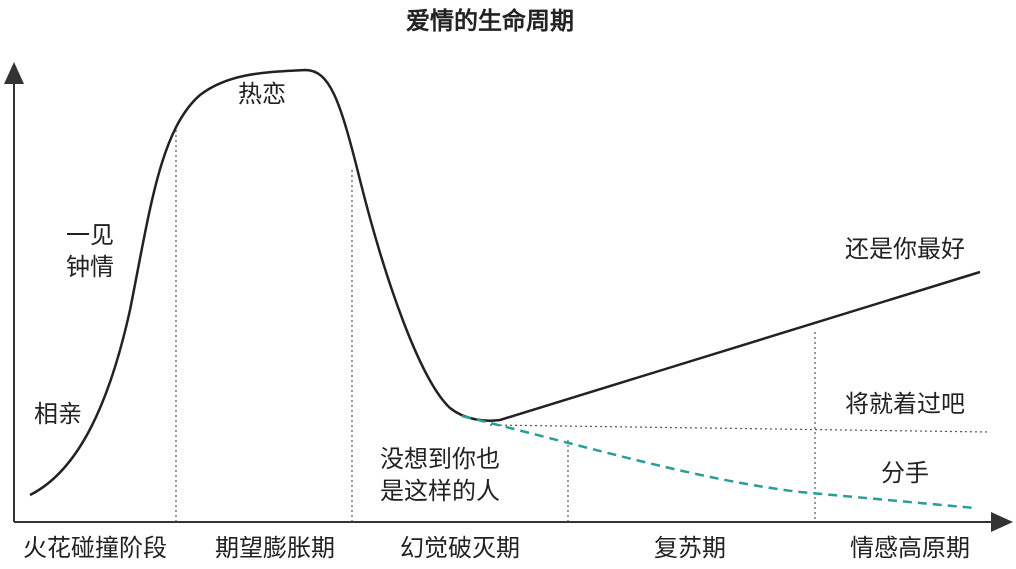 The width and height of the screenshot is (1016, 569). What do you see at coordinates (58, 414) in the screenshot?
I see `label: 相亲` at bounding box center [58, 414].